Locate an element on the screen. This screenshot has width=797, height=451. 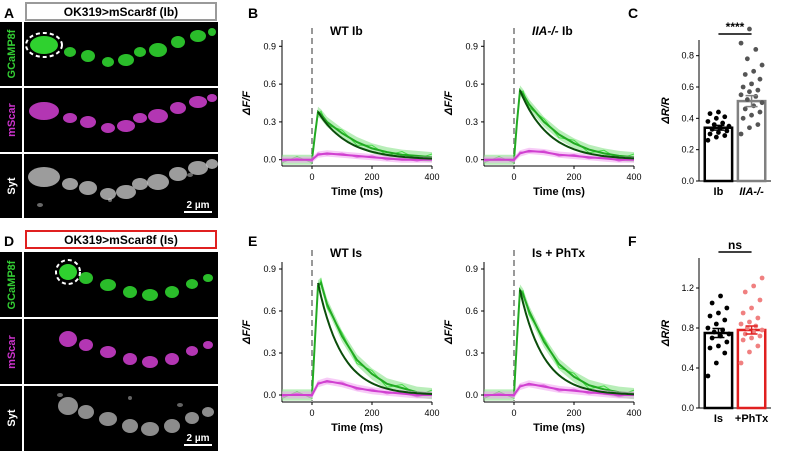
category-label: Ib is located at coordinates (719, 192).